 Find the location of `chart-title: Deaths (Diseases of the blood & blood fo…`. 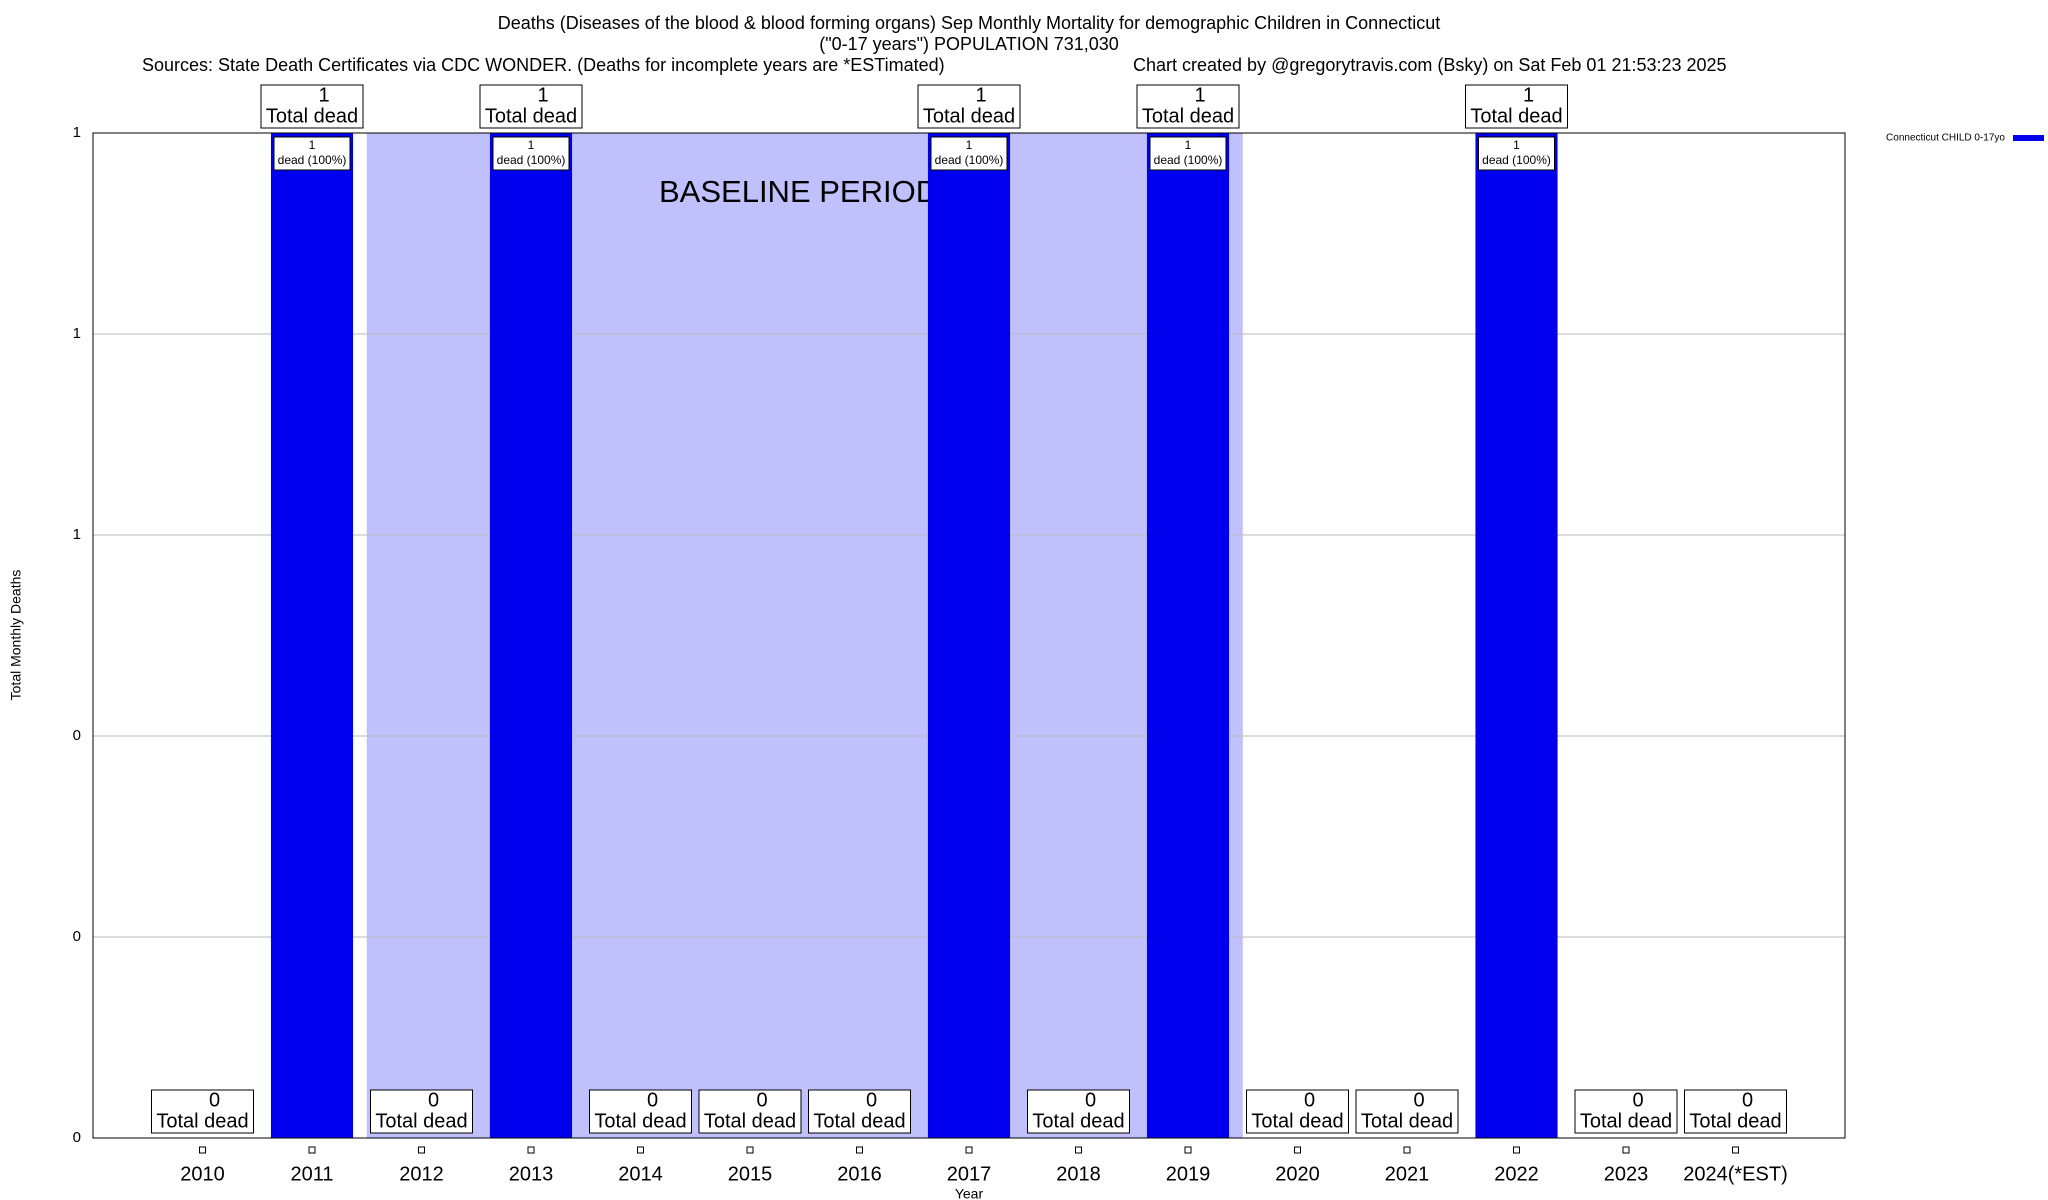

chart-title: Deaths (Diseases of the blood & blood fo… is located at coordinates (969, 23).